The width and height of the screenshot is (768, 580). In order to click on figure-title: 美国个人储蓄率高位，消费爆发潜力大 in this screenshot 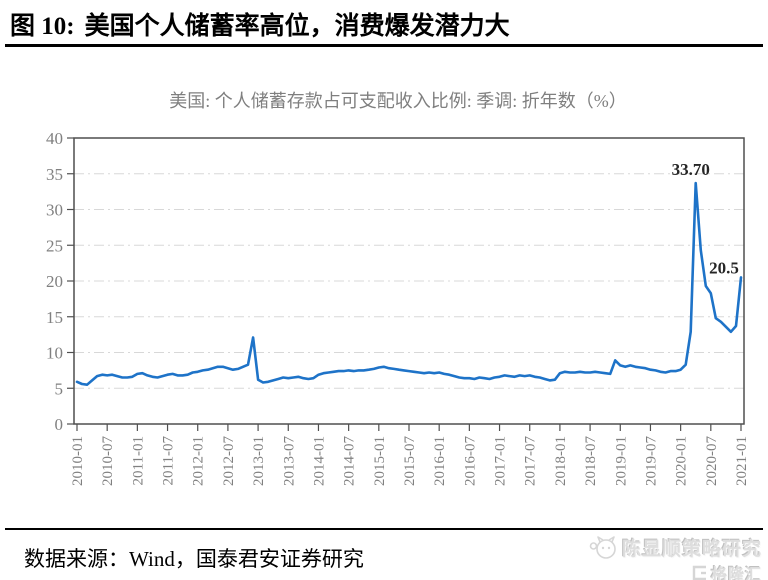, I will do `click(297, 26)`.